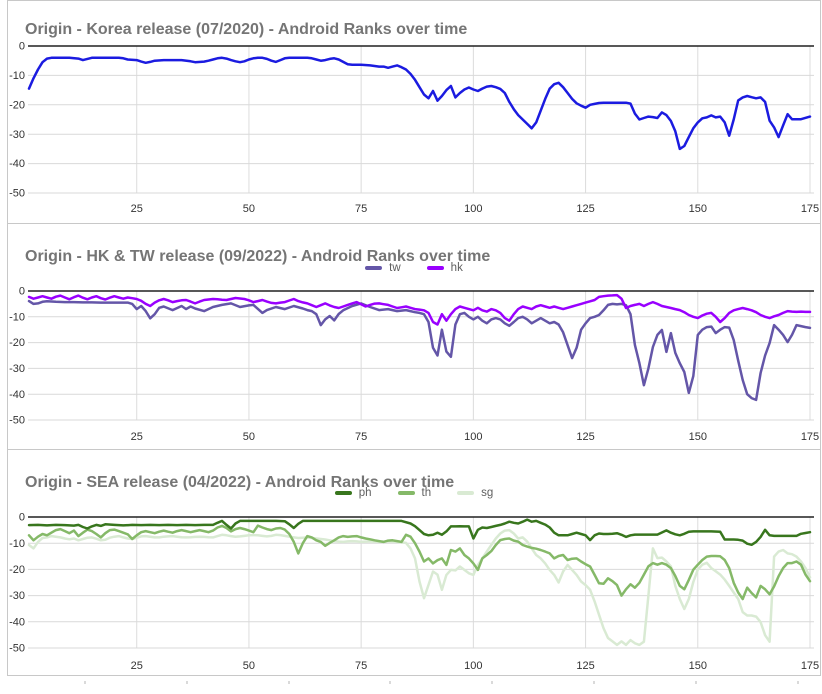 This screenshot has width=822, height=694. What do you see at coordinates (435, 268) in the screenshot?
I see `legend-swatch-hk` at bounding box center [435, 268].